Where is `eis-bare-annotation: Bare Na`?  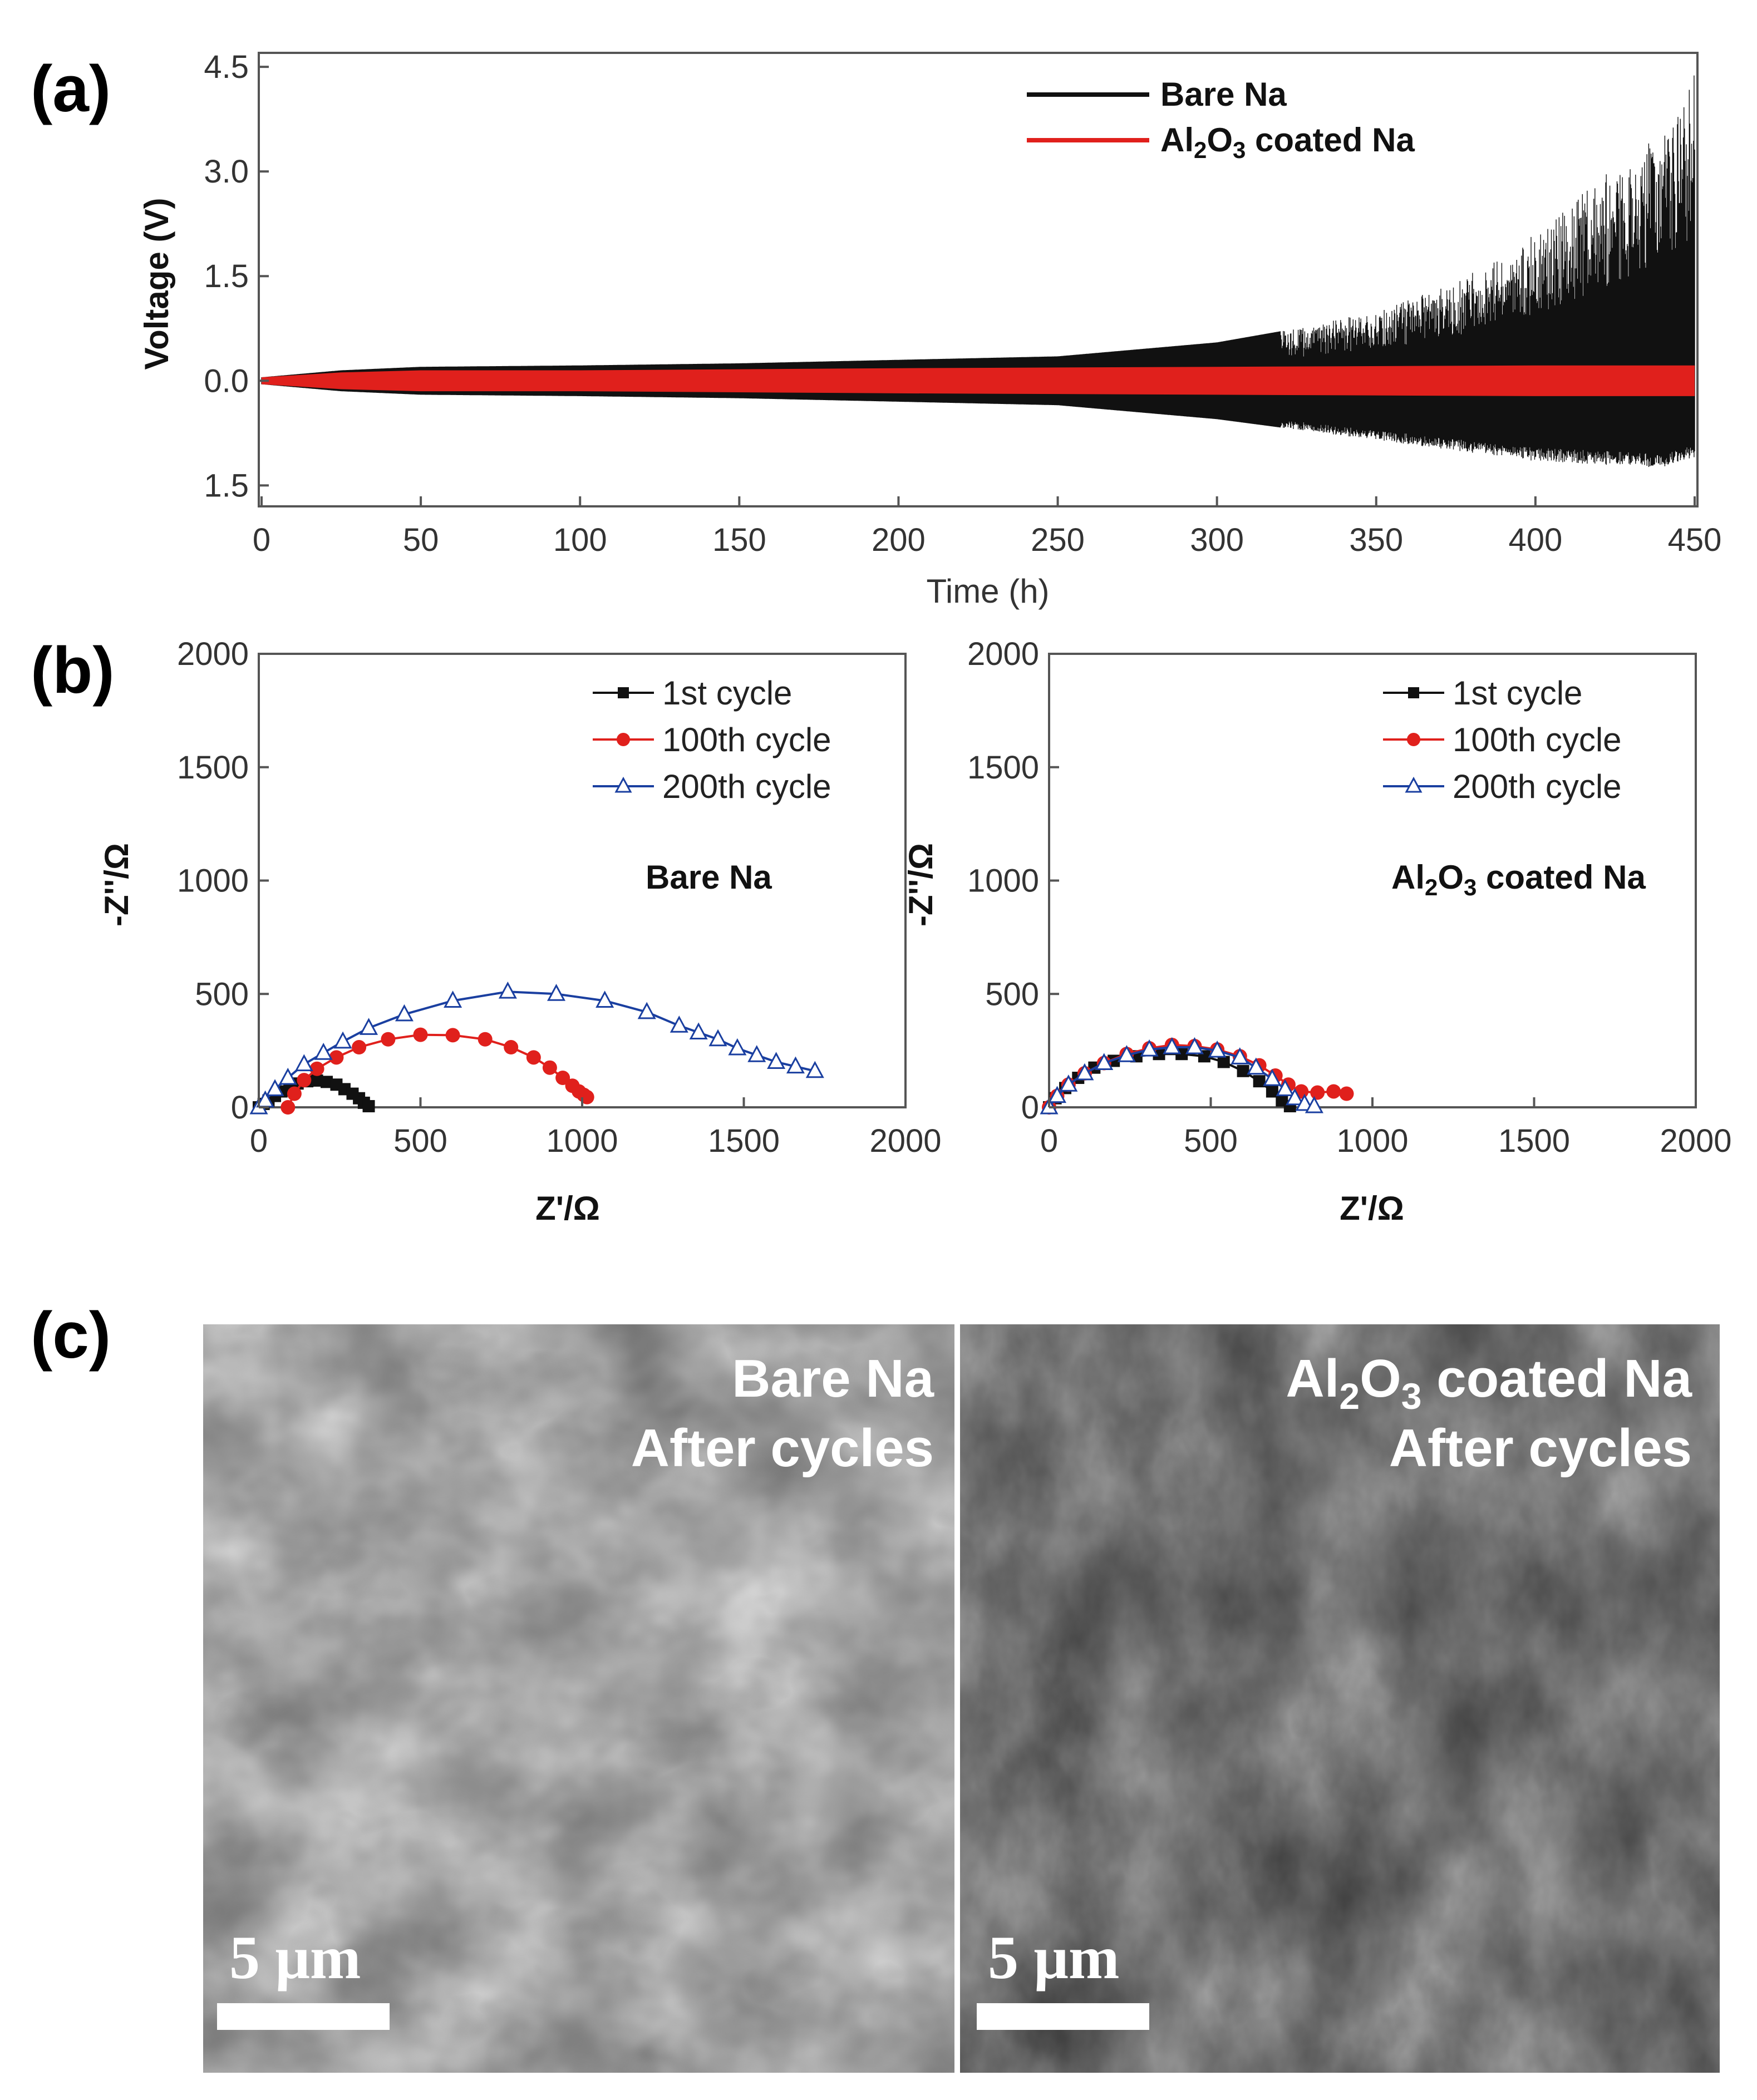
eis-bare-annotation: Bare Na is located at coordinates (709, 877).